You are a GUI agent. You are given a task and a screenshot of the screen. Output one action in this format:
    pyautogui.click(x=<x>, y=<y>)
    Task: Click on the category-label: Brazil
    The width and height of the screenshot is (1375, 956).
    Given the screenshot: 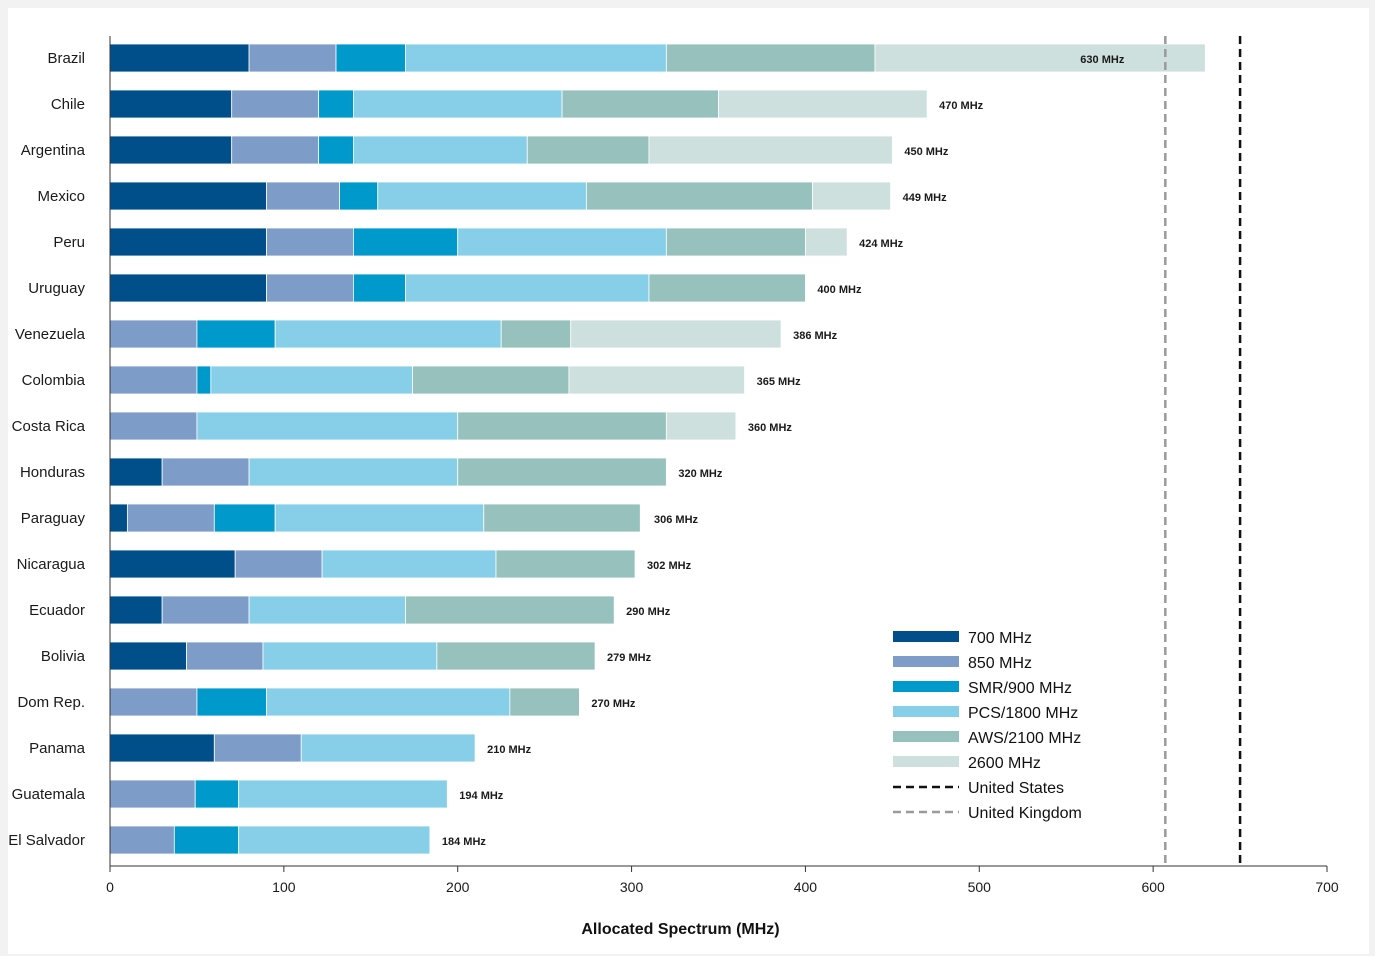 What is the action you would take?
    pyautogui.click(x=66, y=58)
    